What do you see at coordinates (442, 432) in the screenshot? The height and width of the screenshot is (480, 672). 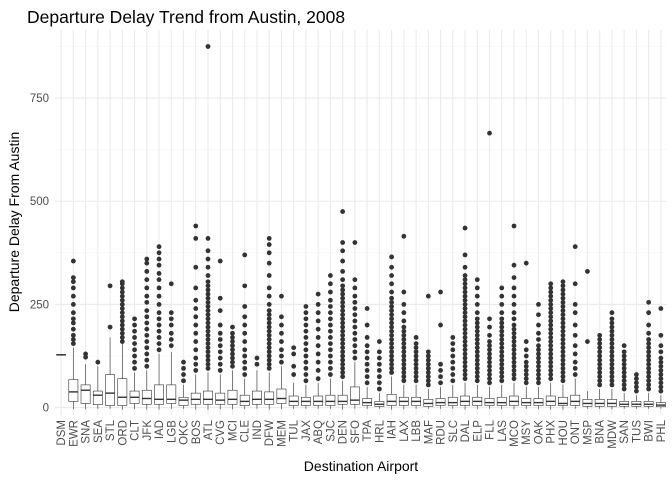 I see `x-tick-label: RDU` at bounding box center [442, 432].